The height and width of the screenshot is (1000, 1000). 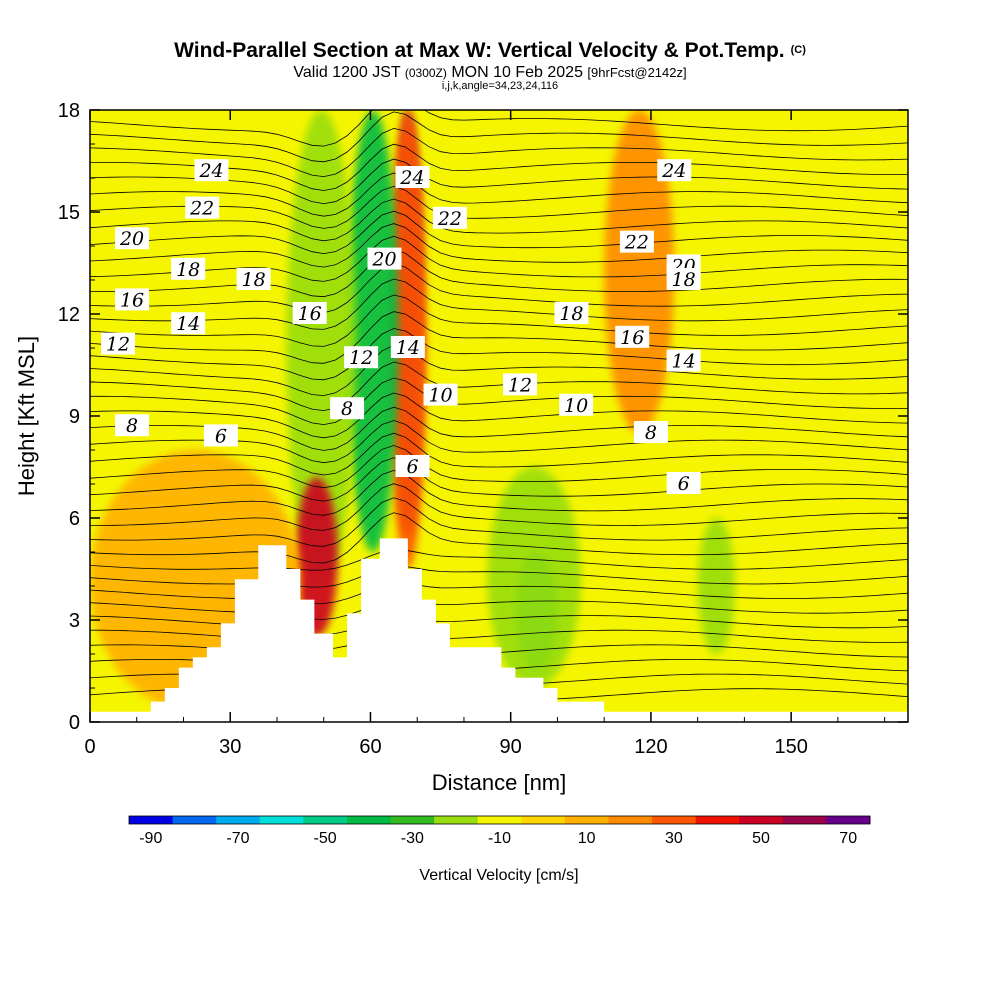 What do you see at coordinates (74, 417) in the screenshot?
I see `y-tick-label: 9` at bounding box center [74, 417].